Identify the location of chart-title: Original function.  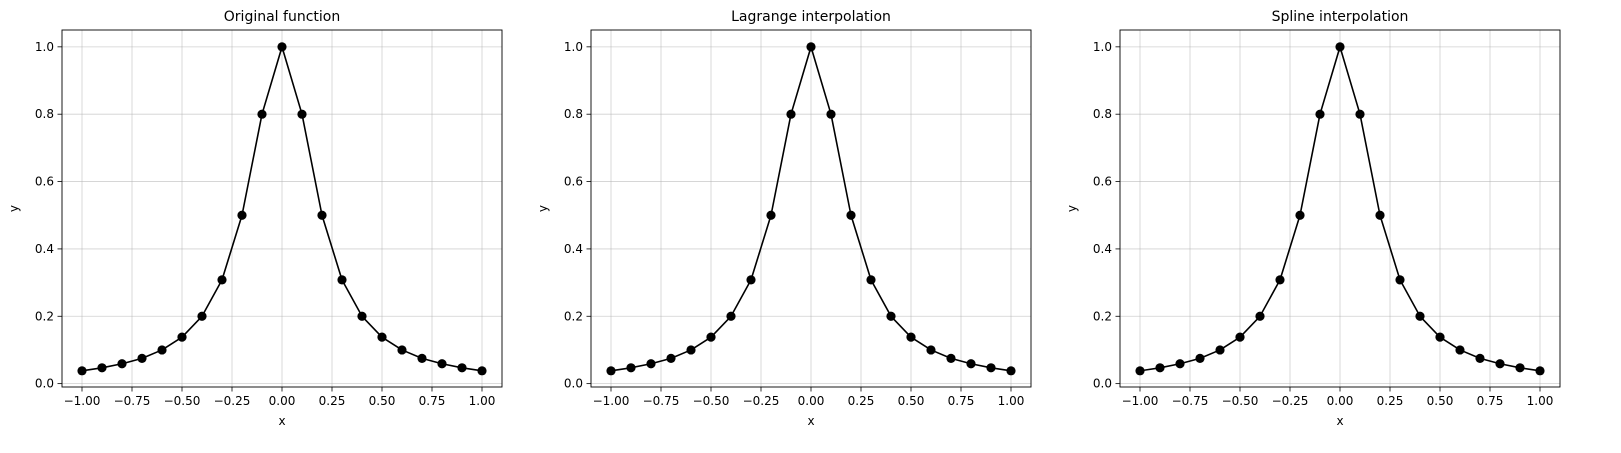
(282, 17).